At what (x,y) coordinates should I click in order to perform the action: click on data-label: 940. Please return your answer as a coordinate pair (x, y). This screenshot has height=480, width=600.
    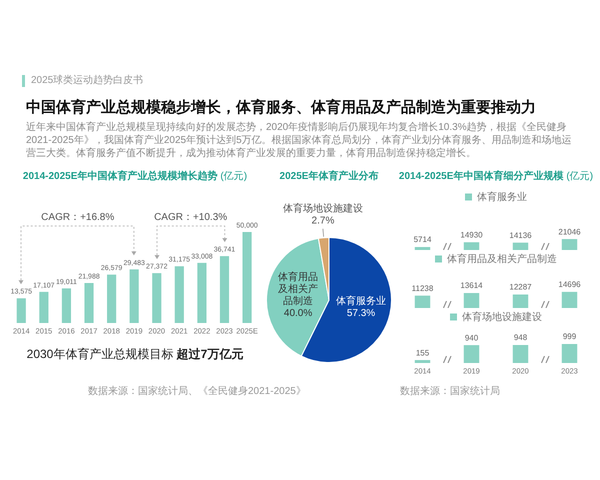
    Looking at the image, I should click on (471, 337).